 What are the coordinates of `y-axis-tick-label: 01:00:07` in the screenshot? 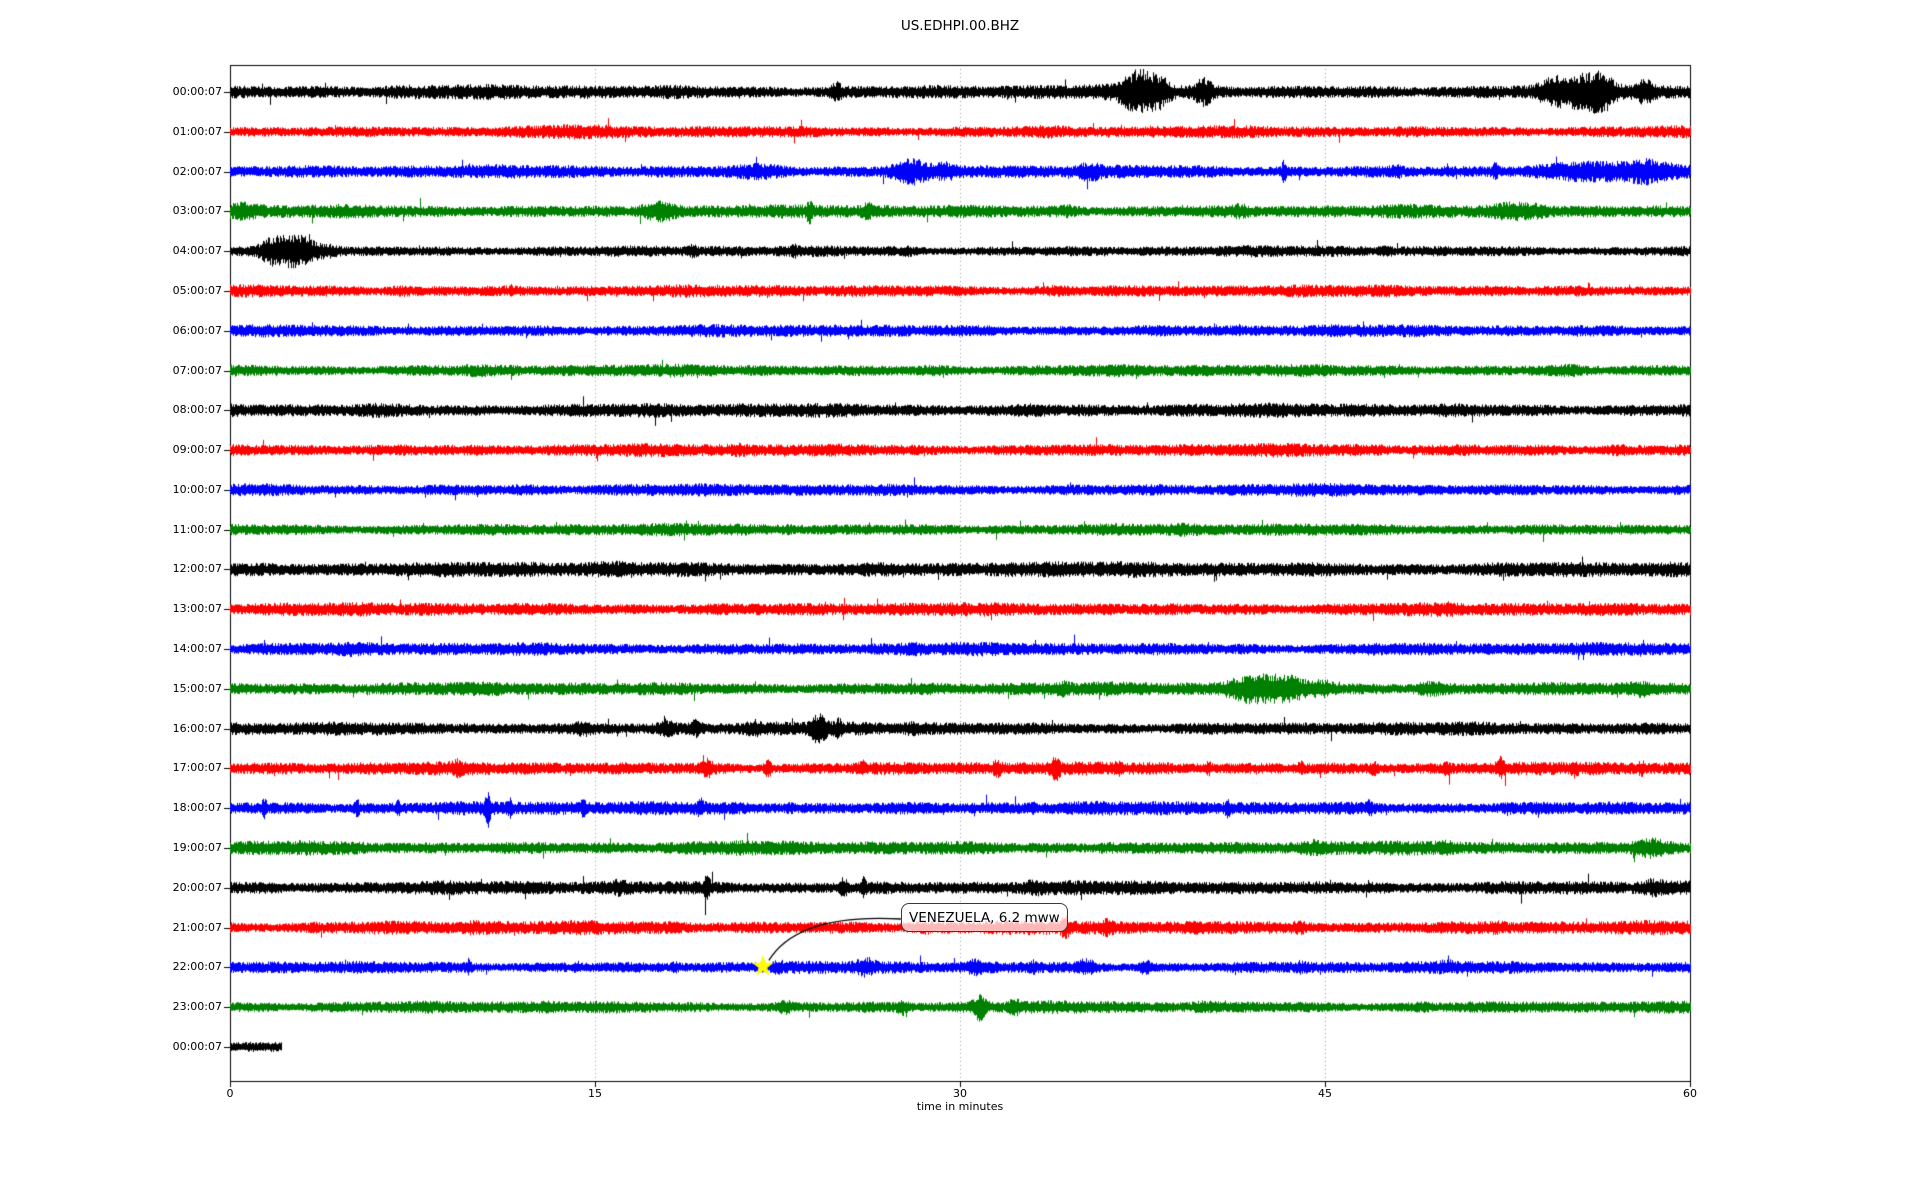 It's located at (197, 131).